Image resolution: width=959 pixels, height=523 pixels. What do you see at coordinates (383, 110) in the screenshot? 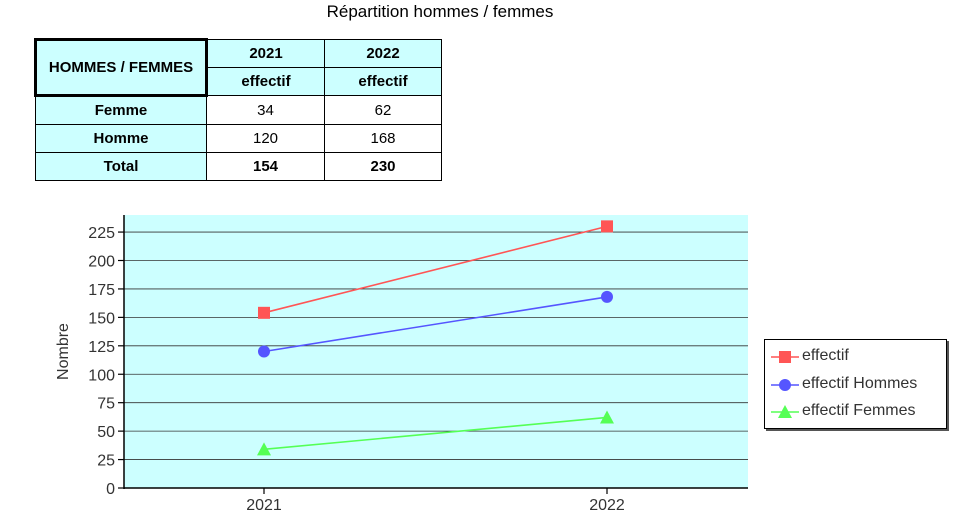
I see `table-cell: 62` at bounding box center [383, 110].